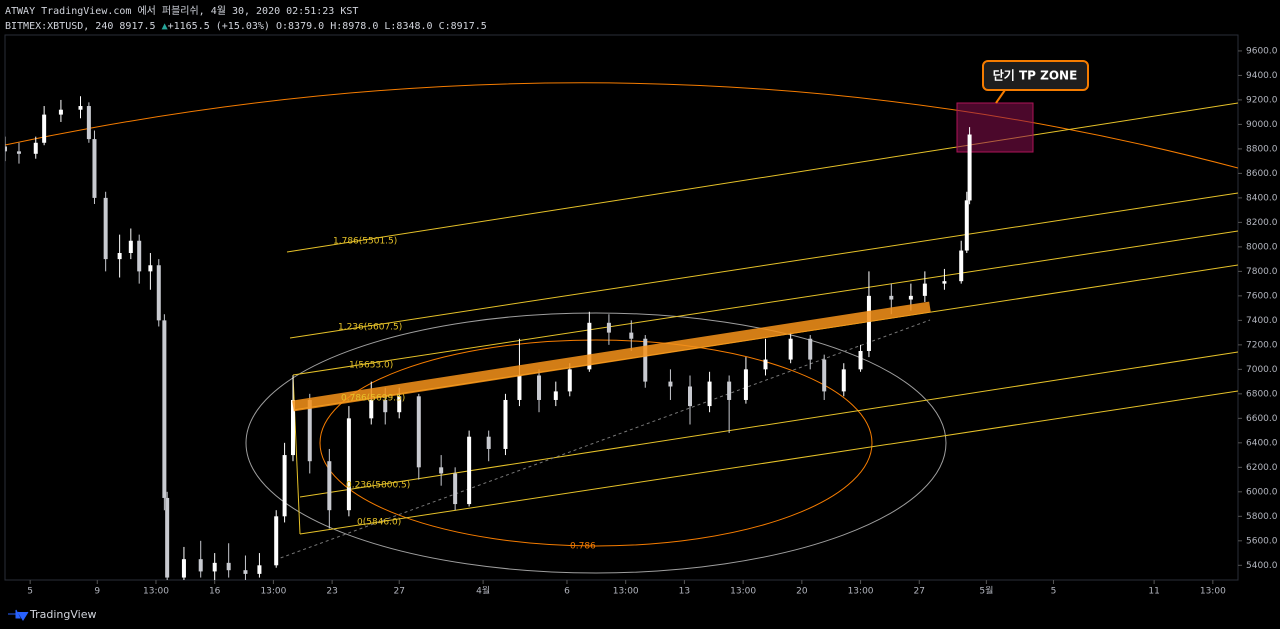  What do you see at coordinates (986, 591) in the screenshot?
I see `x-tick-label: 5월` at bounding box center [986, 591].